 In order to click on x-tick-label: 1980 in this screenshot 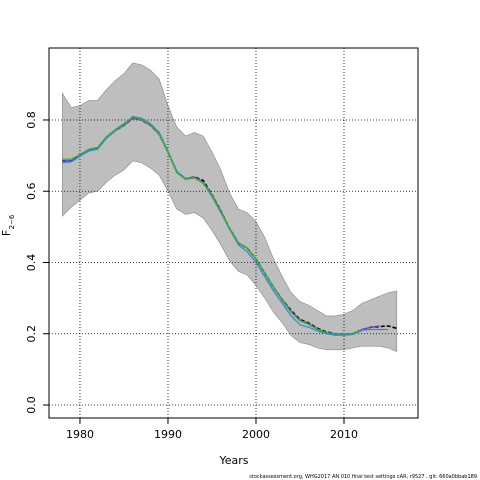, I will do `click(80, 434)`.